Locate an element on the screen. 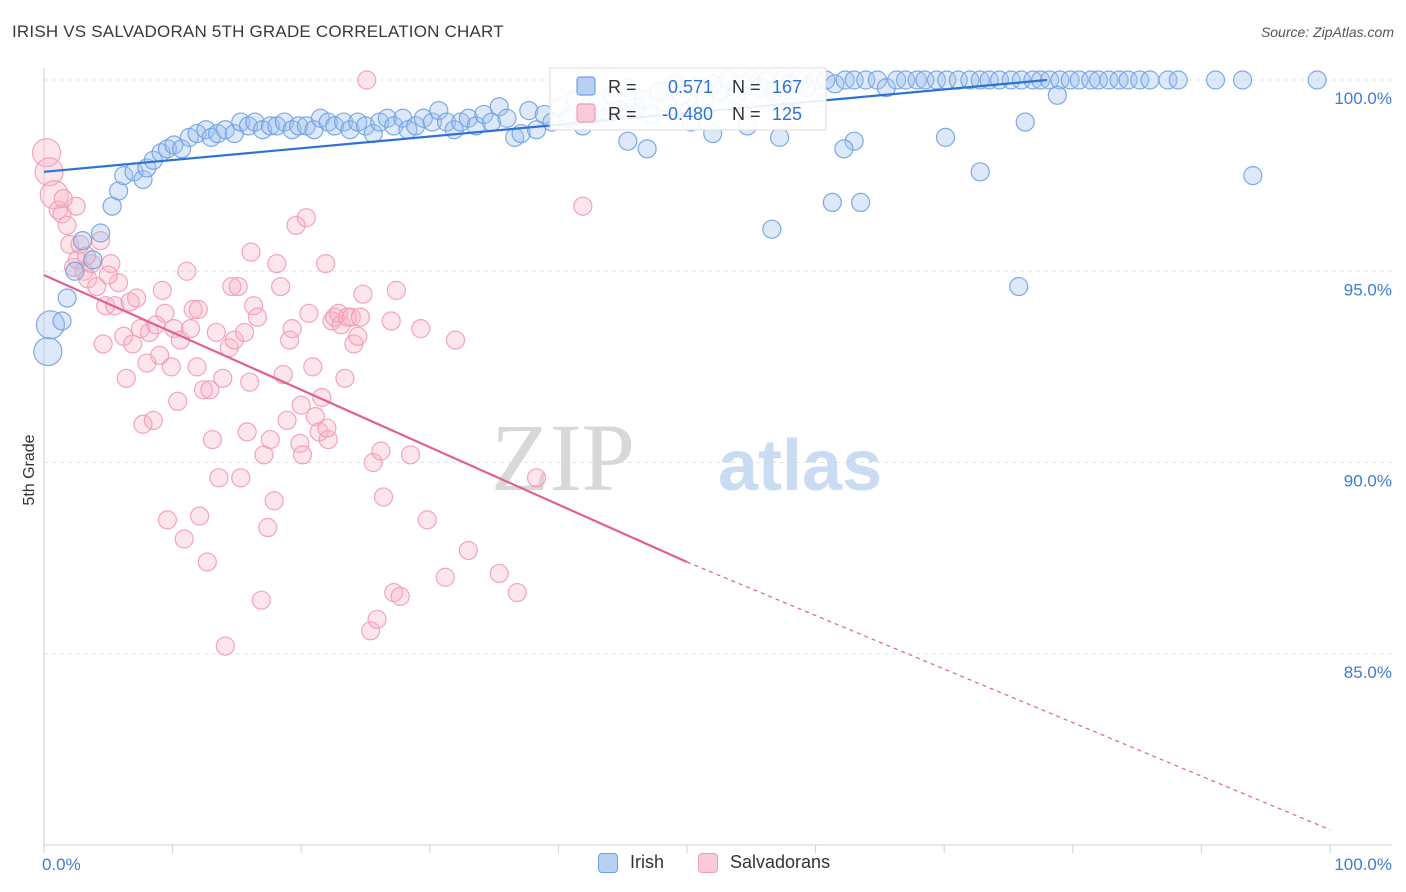 The height and width of the screenshot is (892, 1406). legend-swatch-salvadorans is located at coordinates (708, 862).